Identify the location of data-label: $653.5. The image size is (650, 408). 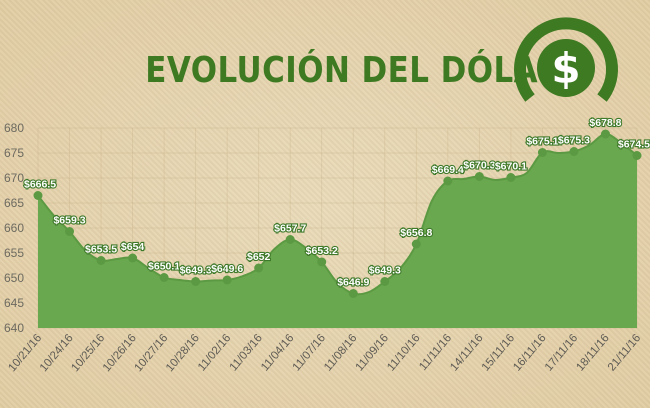
(101, 250).